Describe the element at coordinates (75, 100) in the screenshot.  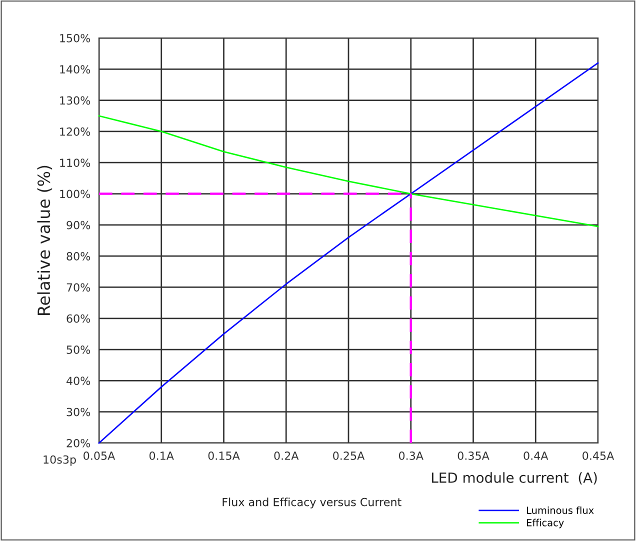
I see `y-tick-label: 130%` at that location.